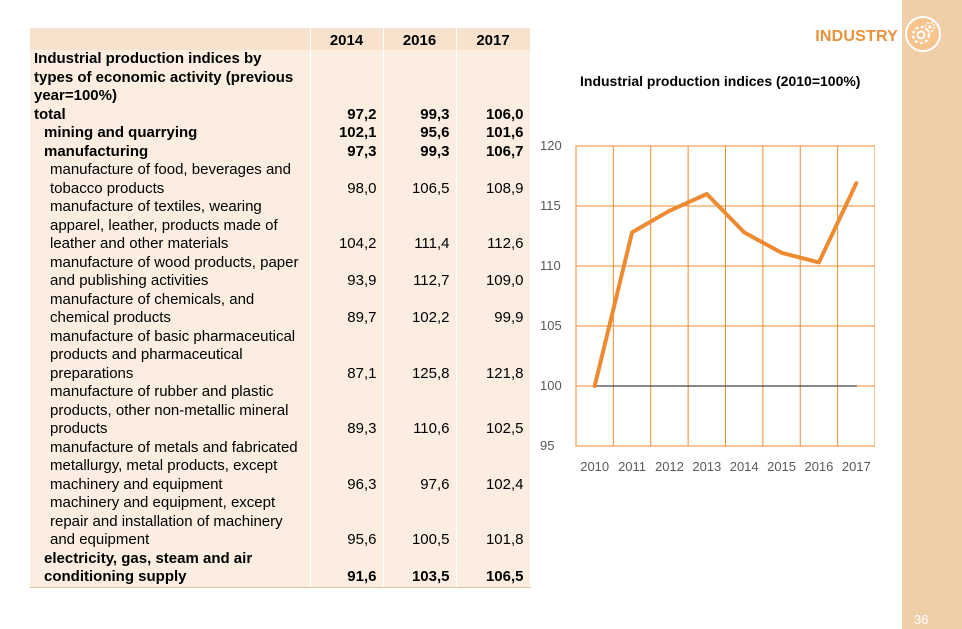  Describe the element at coordinates (170, 133) in the screenshot. I see `row-label: mining and quarrying` at that location.